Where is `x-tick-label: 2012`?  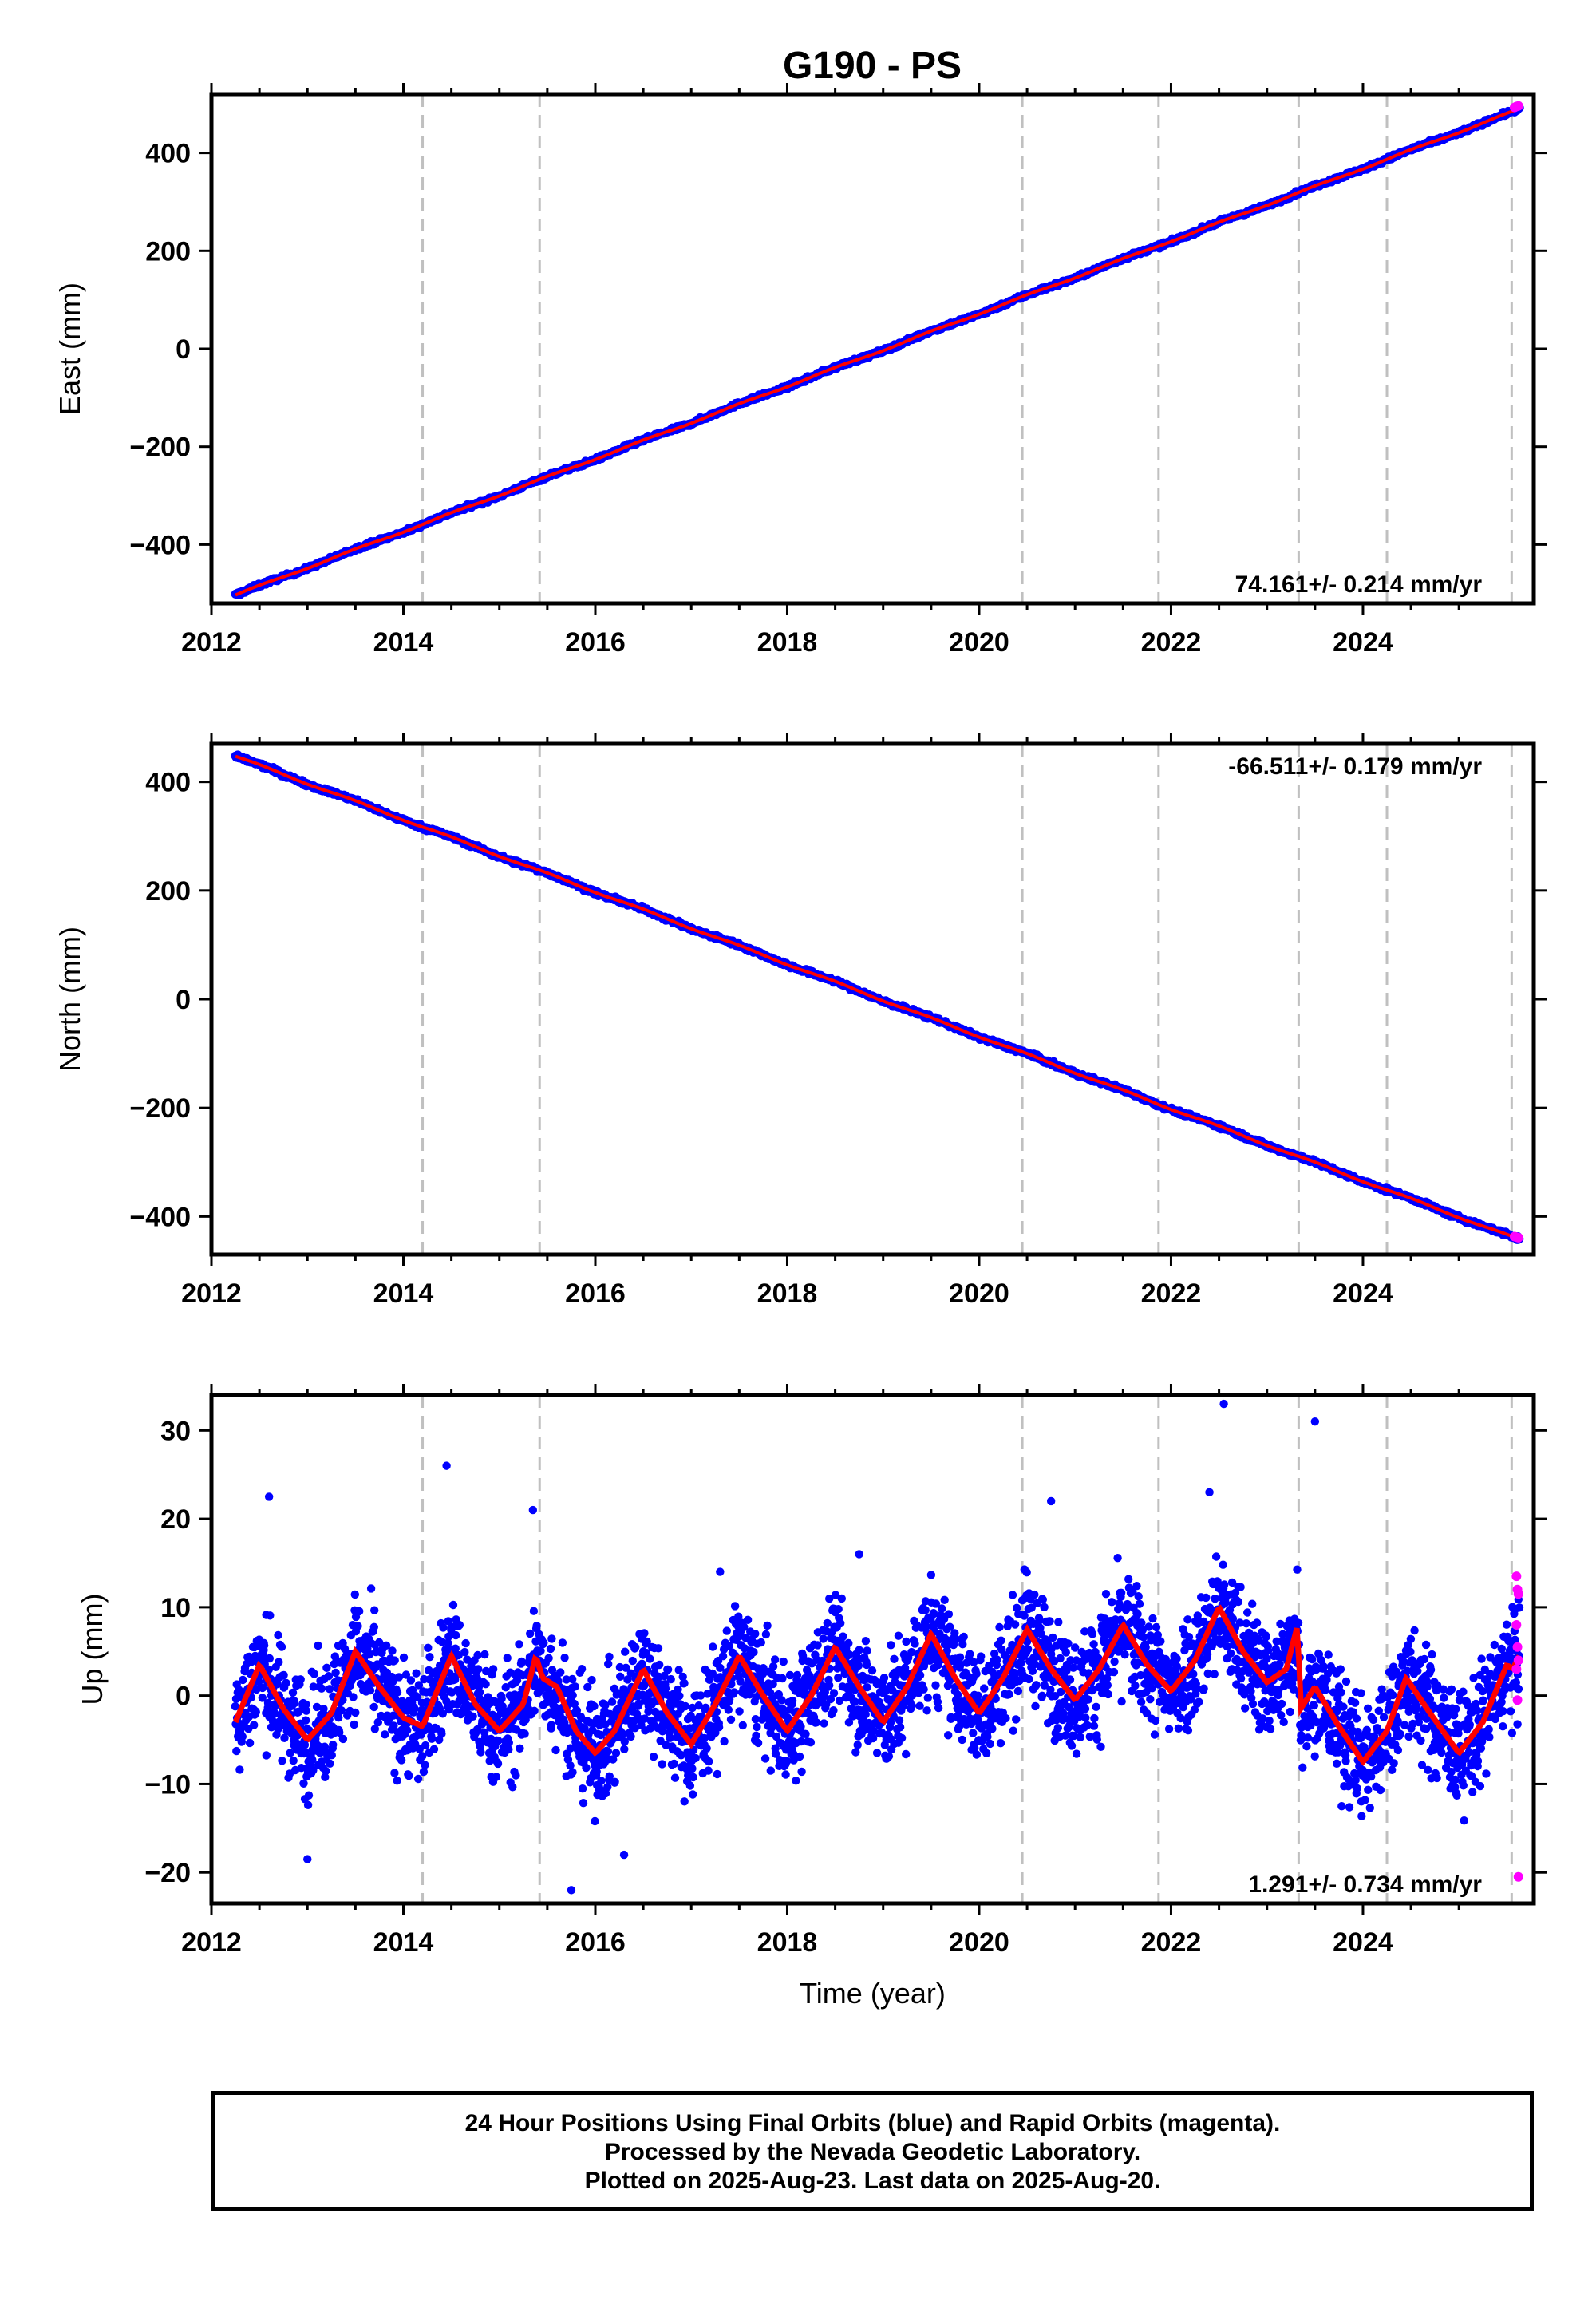
x-tick-label: 2012 is located at coordinates (211, 642).